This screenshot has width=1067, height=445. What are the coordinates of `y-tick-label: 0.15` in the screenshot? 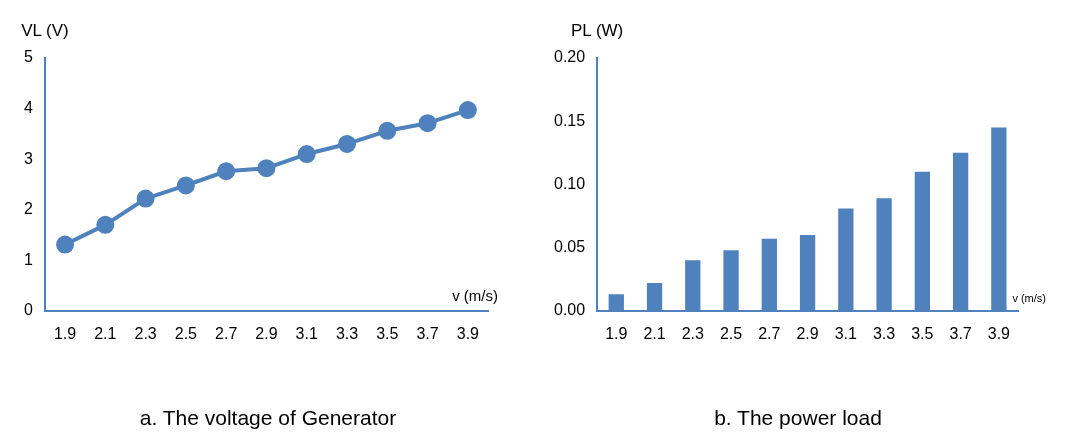 It's located at (570, 120).